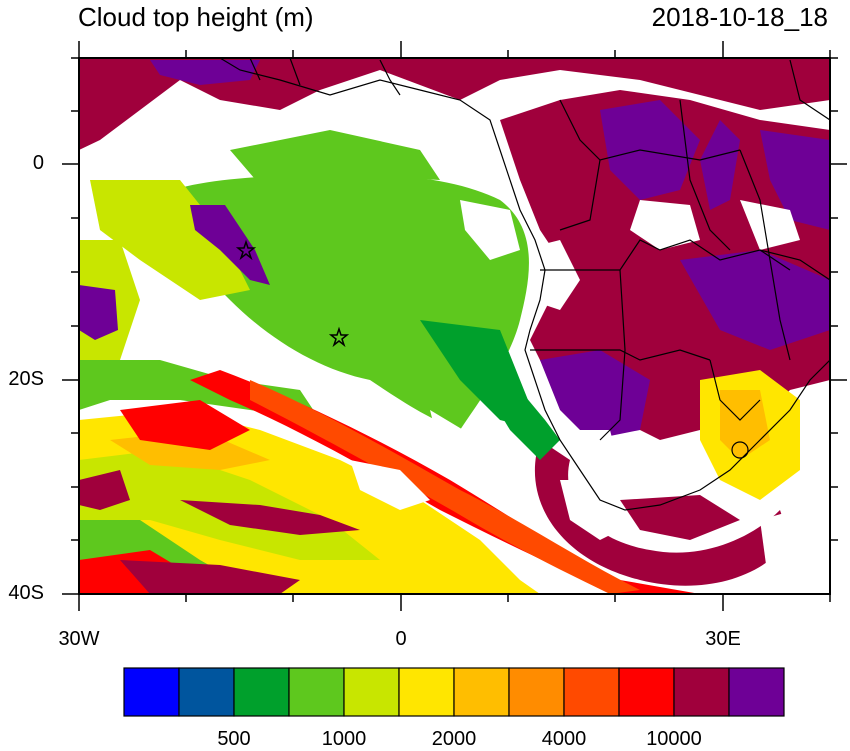 The width and height of the screenshot is (850, 751). What do you see at coordinates (196, 17) in the screenshot?
I see `map-title: Cloud top height (m)` at bounding box center [196, 17].